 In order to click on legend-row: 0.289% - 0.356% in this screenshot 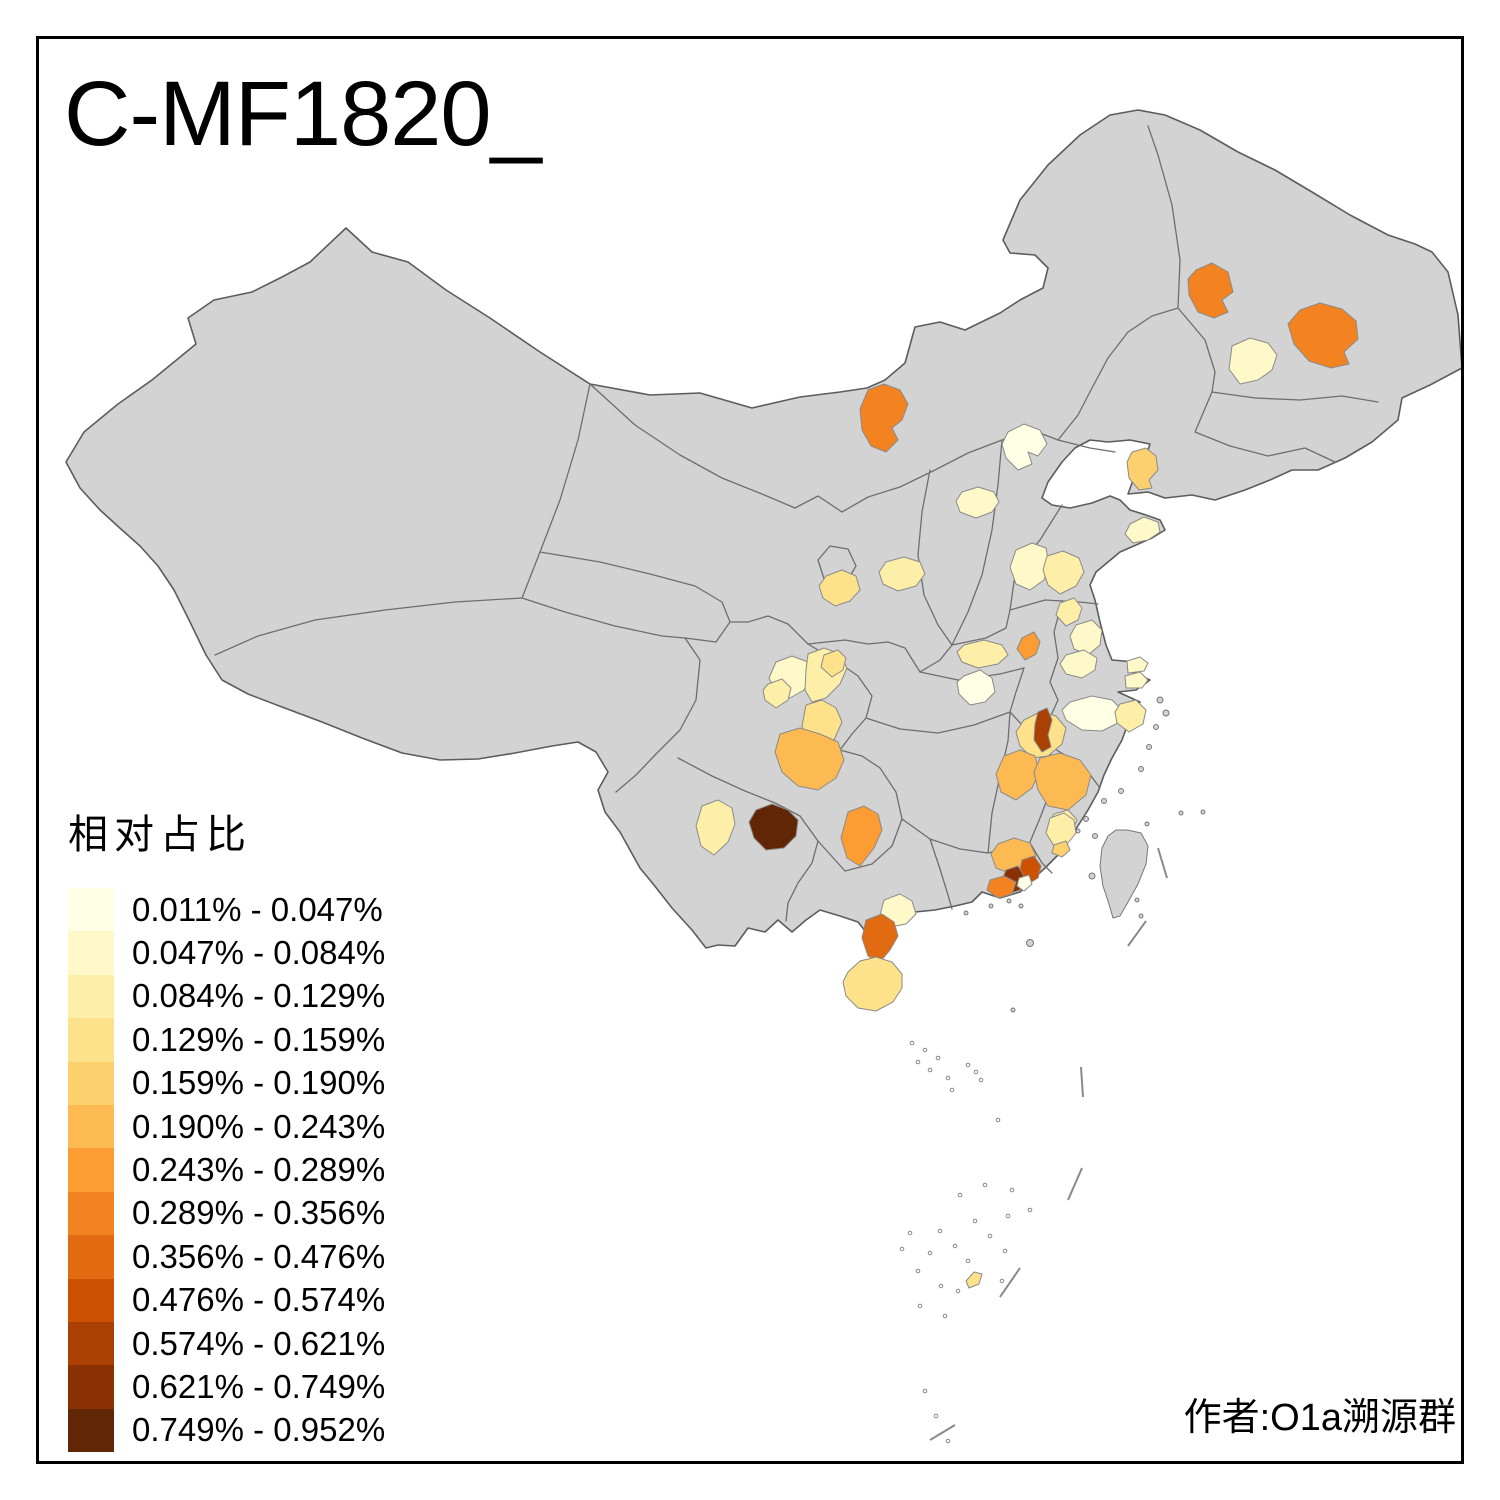, I will do `click(227, 1213)`.